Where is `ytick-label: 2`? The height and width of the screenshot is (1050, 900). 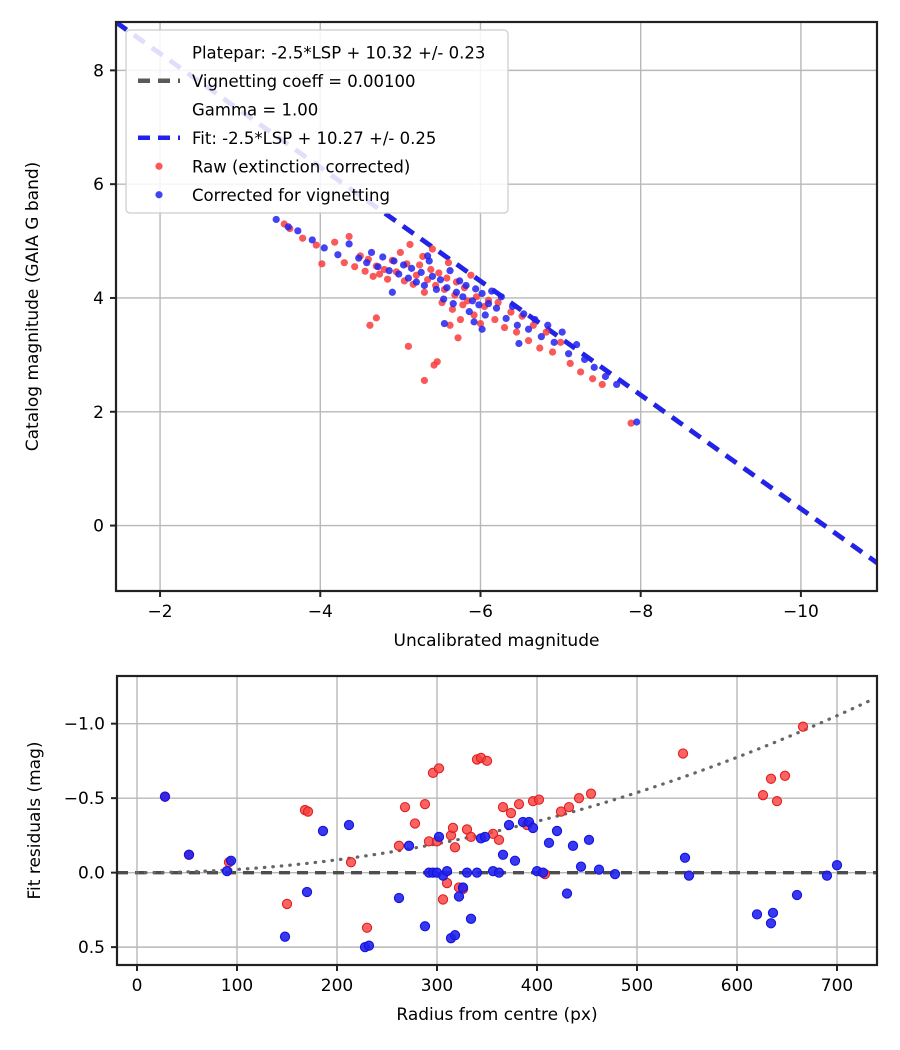
ytick-label: 2 is located at coordinates (98, 413).